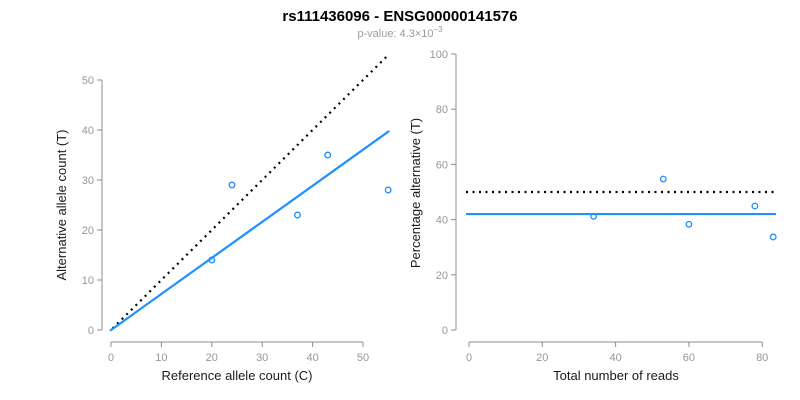  I want to click on x-tick-label: 80, so click(762, 358).